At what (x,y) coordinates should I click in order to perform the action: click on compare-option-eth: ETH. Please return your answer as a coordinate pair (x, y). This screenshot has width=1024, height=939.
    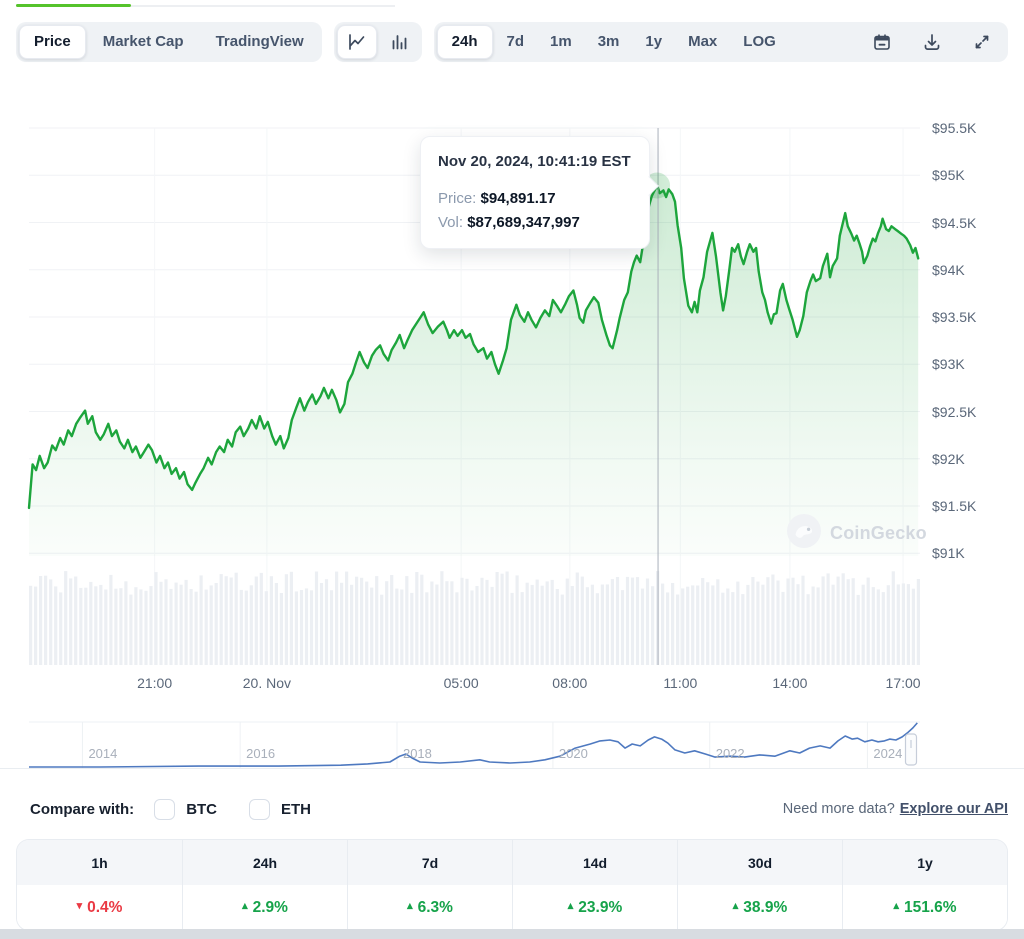
    Looking at the image, I should click on (280, 809).